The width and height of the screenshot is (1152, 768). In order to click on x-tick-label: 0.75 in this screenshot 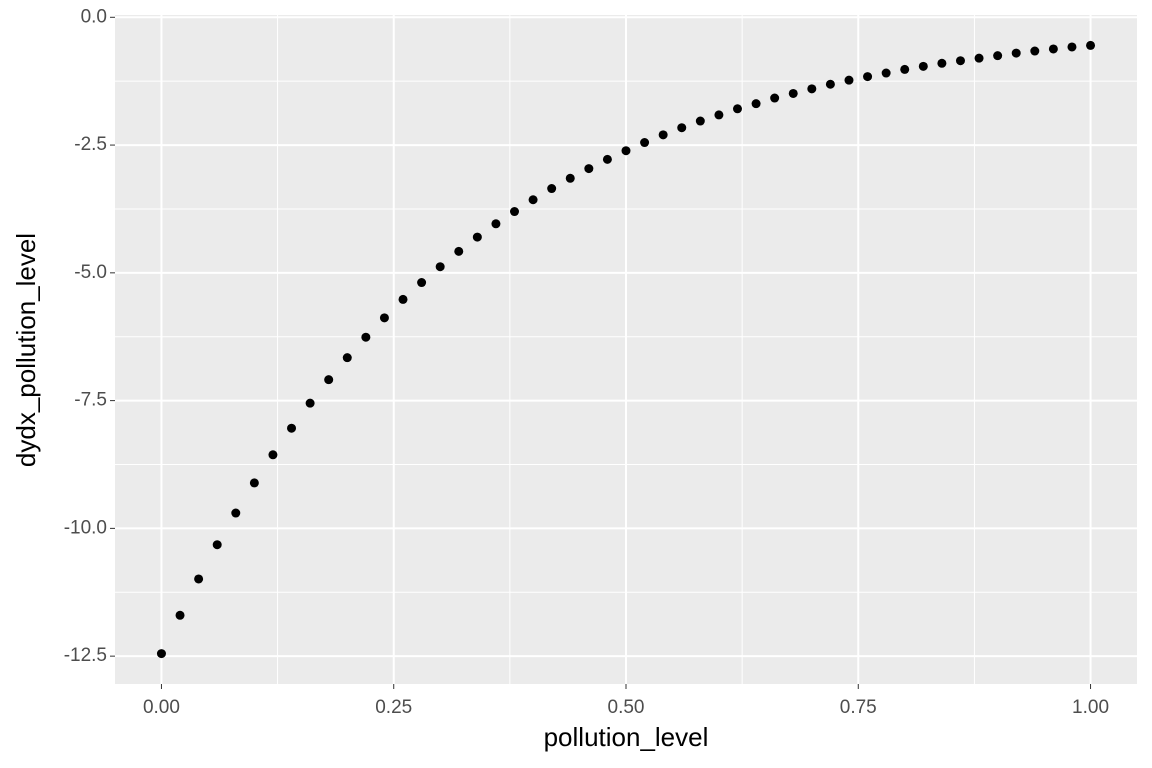, I will do `click(858, 707)`.